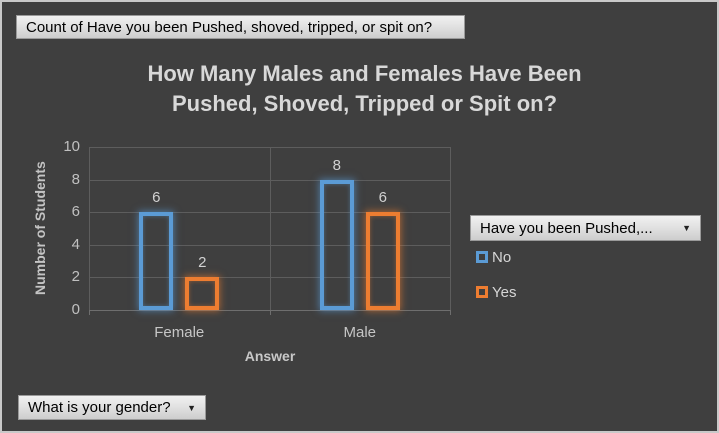  What do you see at coordinates (336, 165) in the screenshot?
I see `data-label: 8` at bounding box center [336, 165].